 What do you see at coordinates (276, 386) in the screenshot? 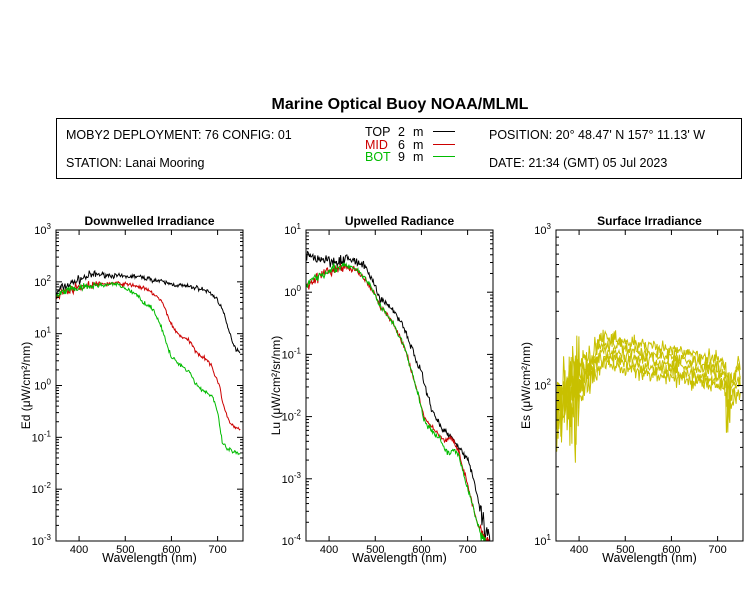
I see `y-axis-label: Lu (μW/cm²/sr/nm)` at bounding box center [276, 386].